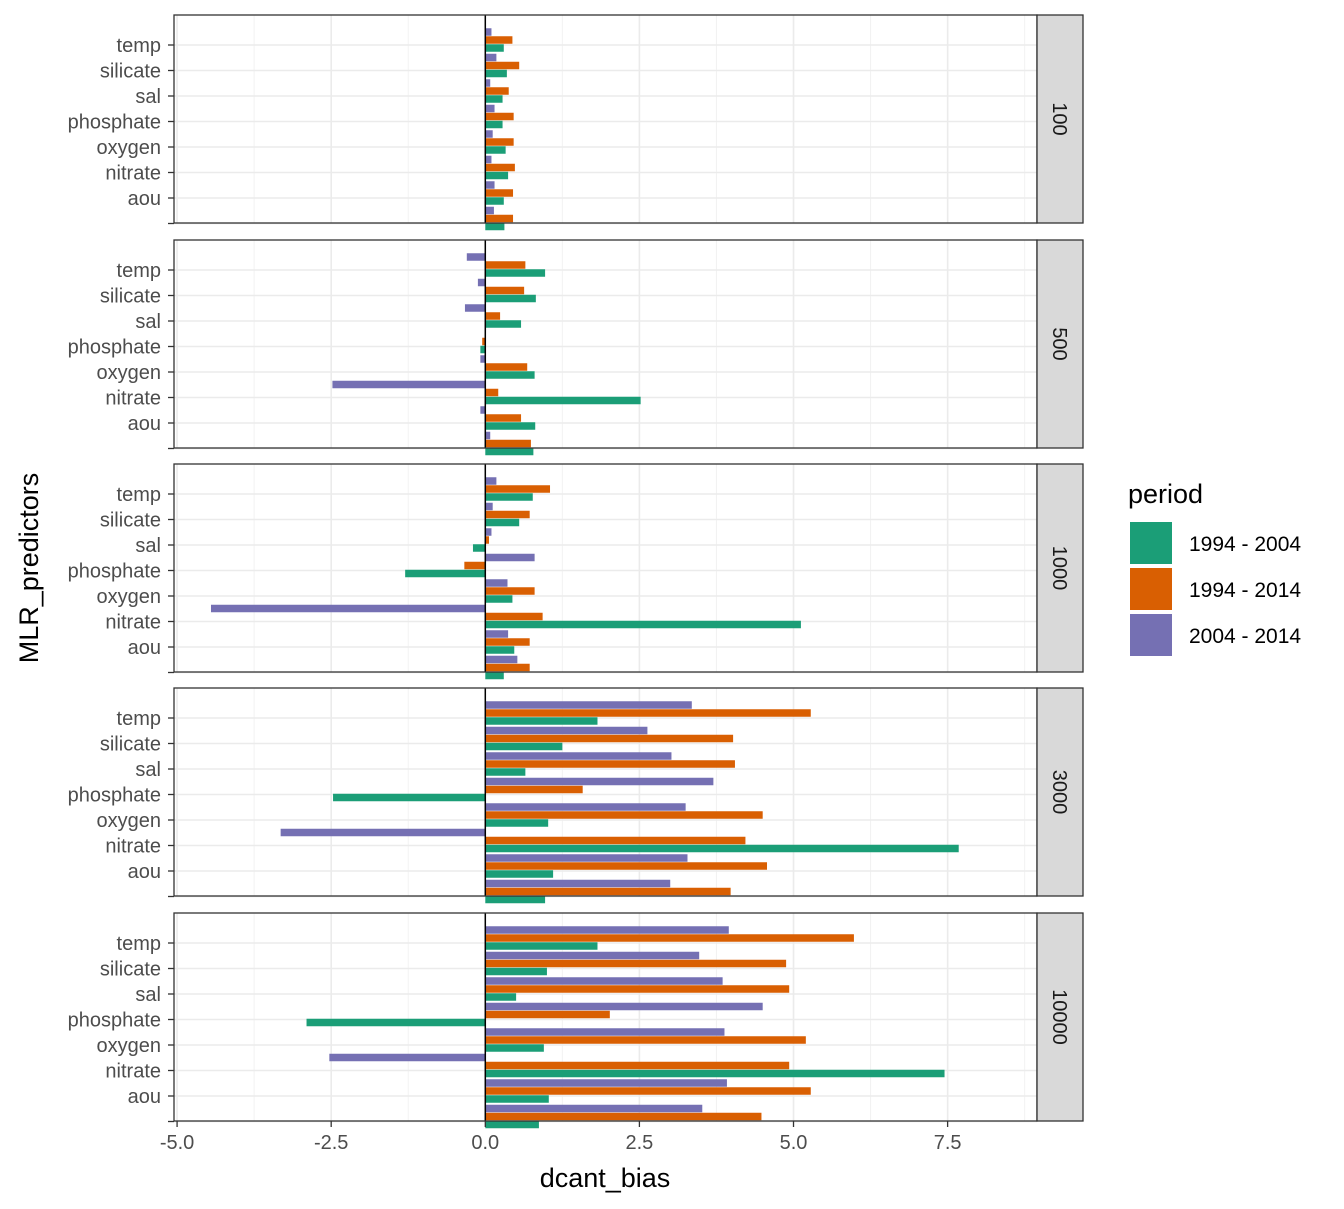 This screenshot has height=1209, width=1344. I want to click on legend-label: 1994 - 2014, so click(1245, 590).